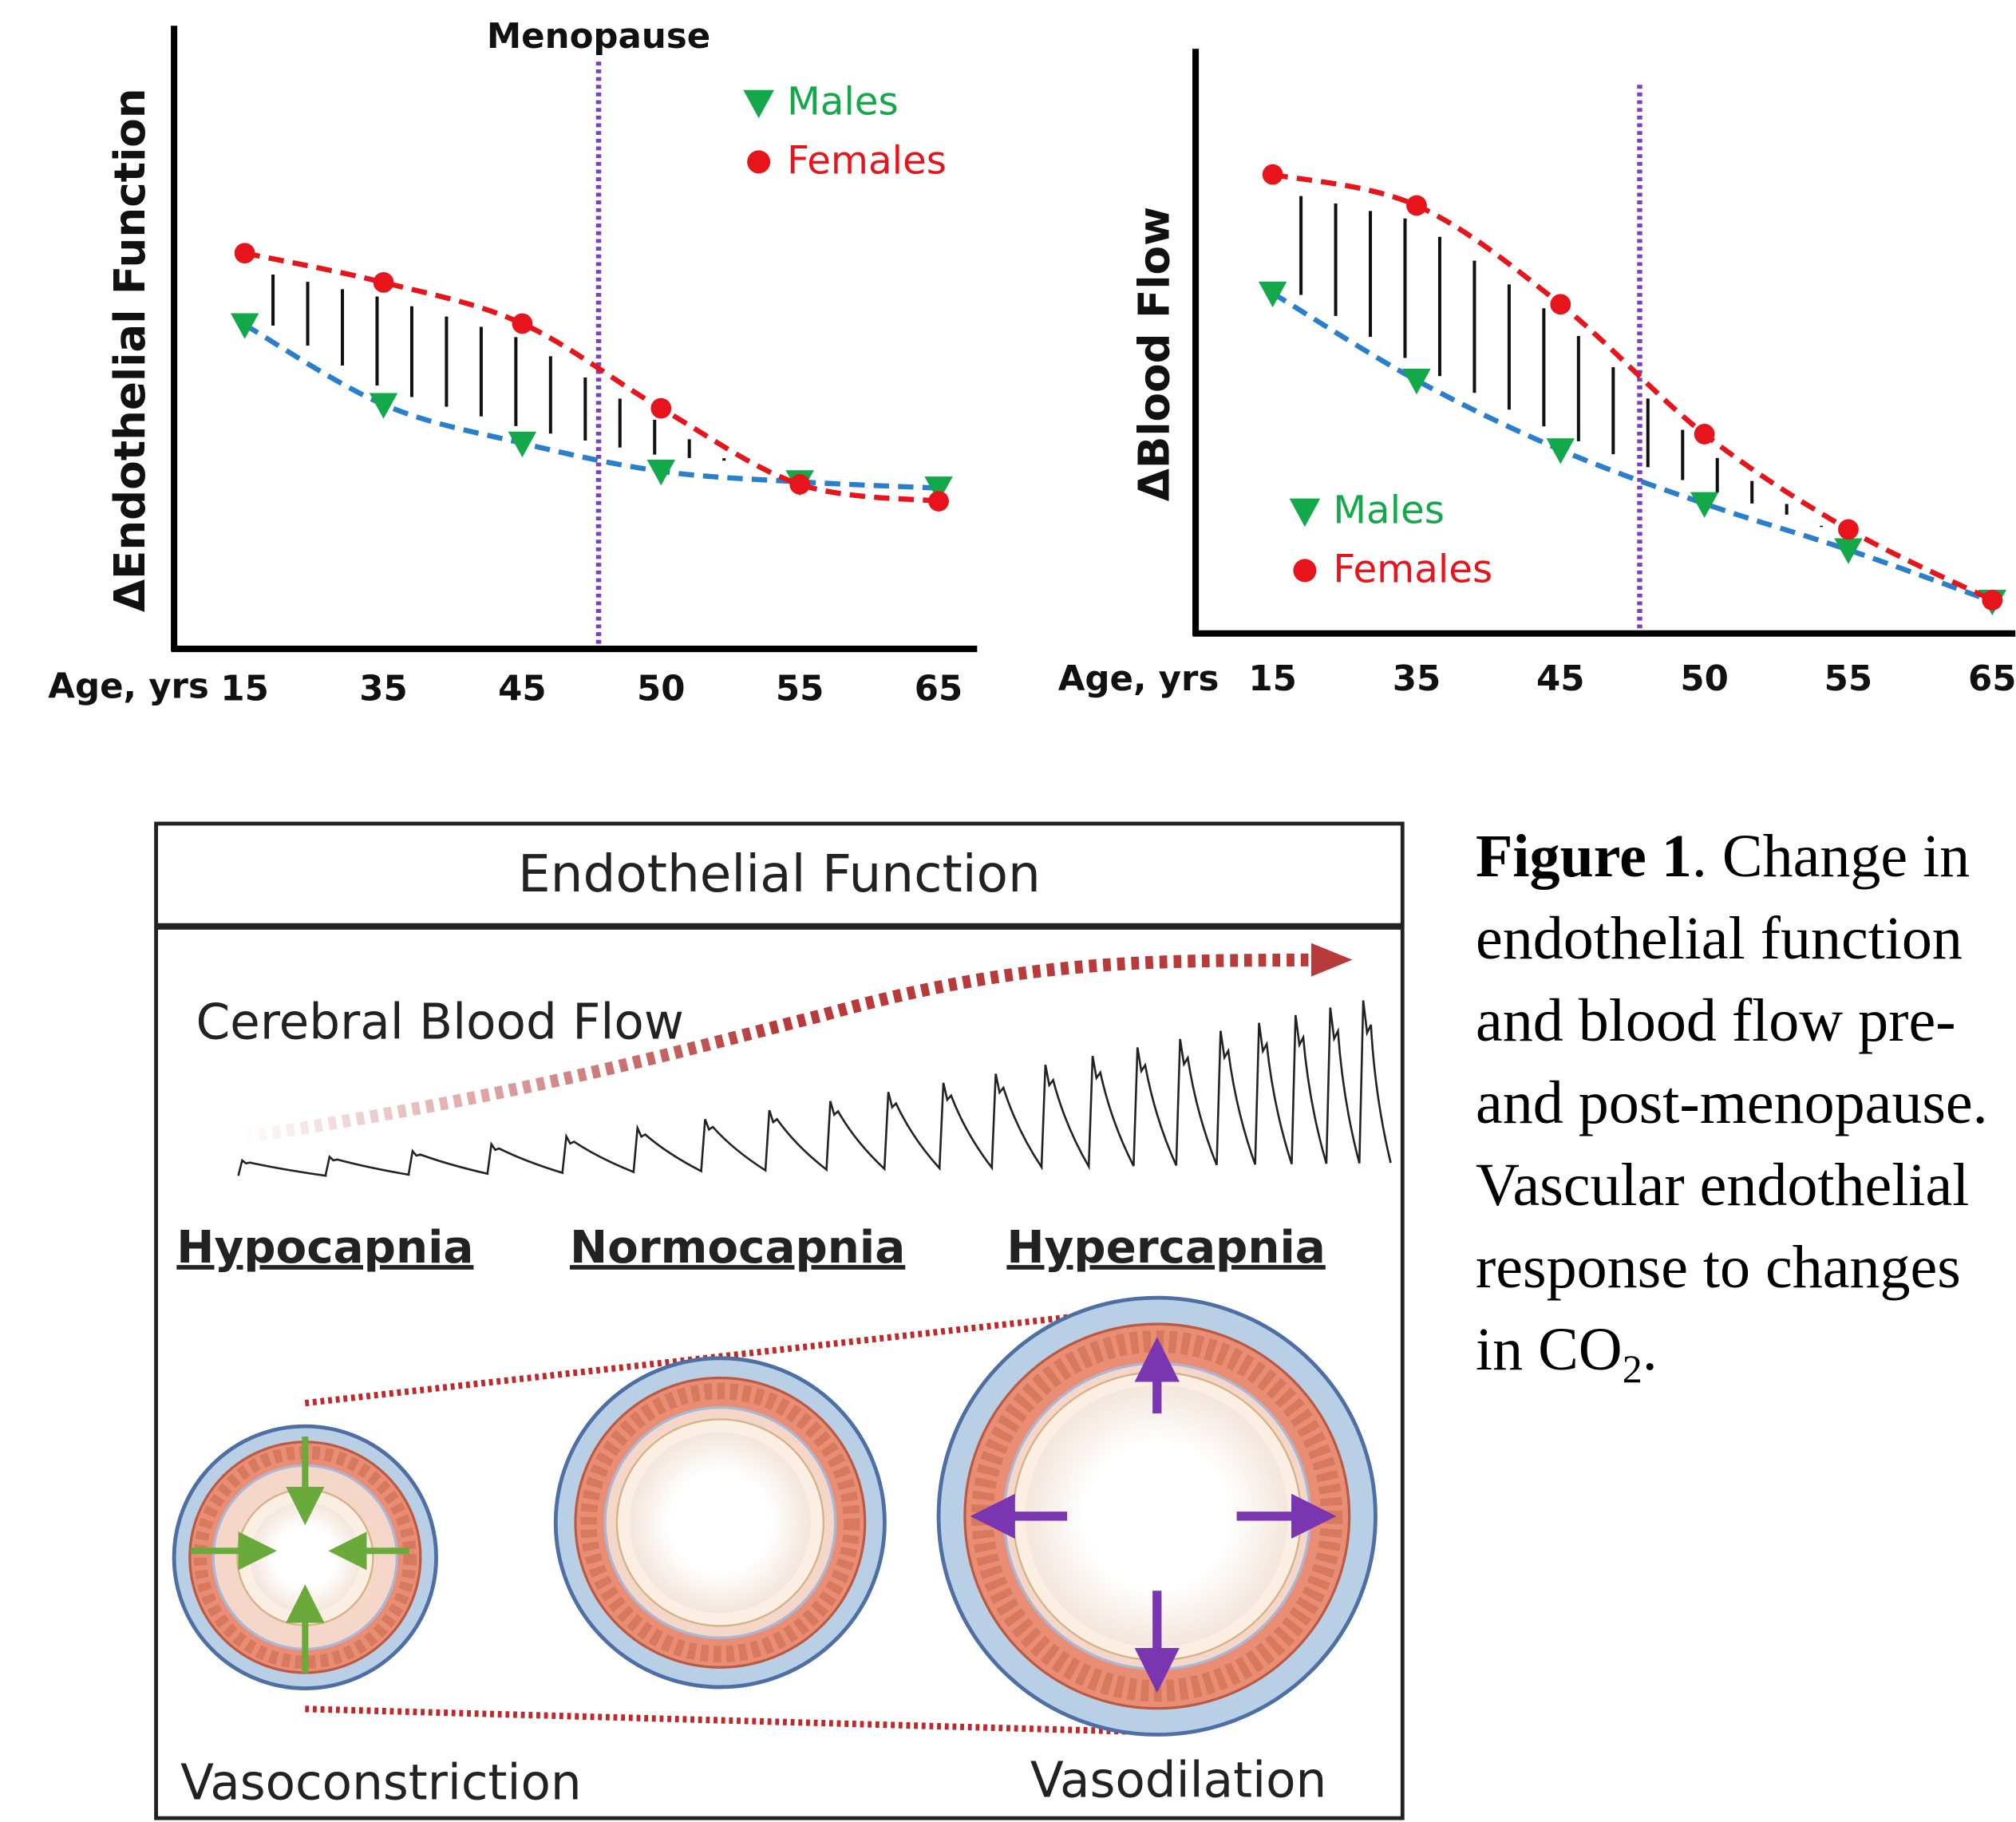 Image resolution: width=2016 pixels, height=1822 pixels. Describe the element at coordinates (779, 874) in the screenshot. I see `diagram-title: Endothelial Function` at that location.